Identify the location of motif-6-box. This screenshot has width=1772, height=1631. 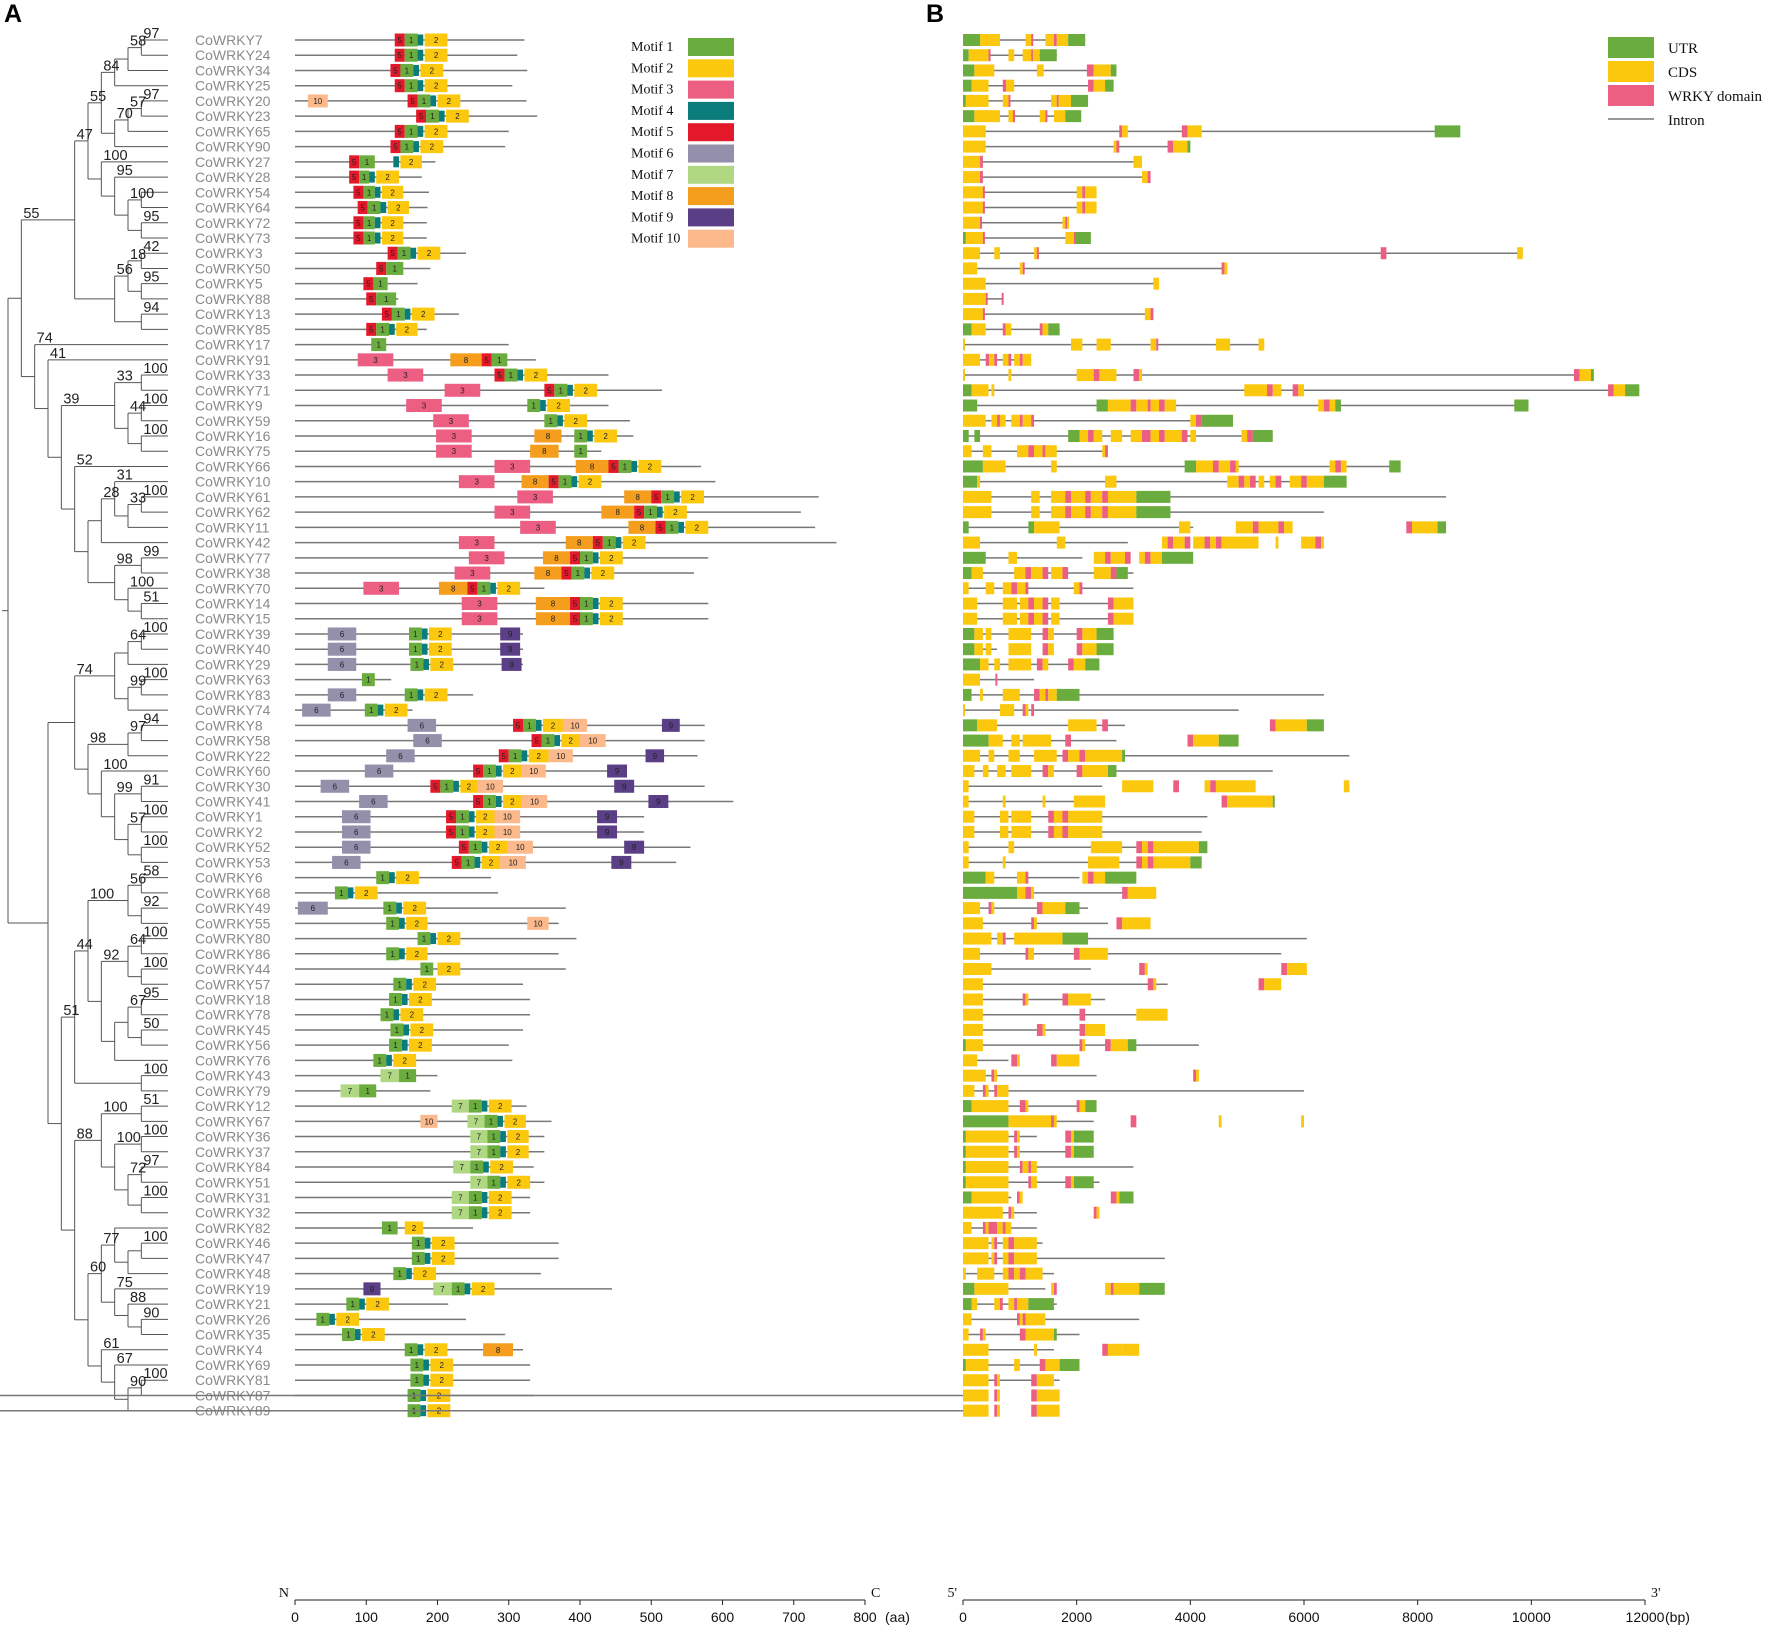
(400, 756).